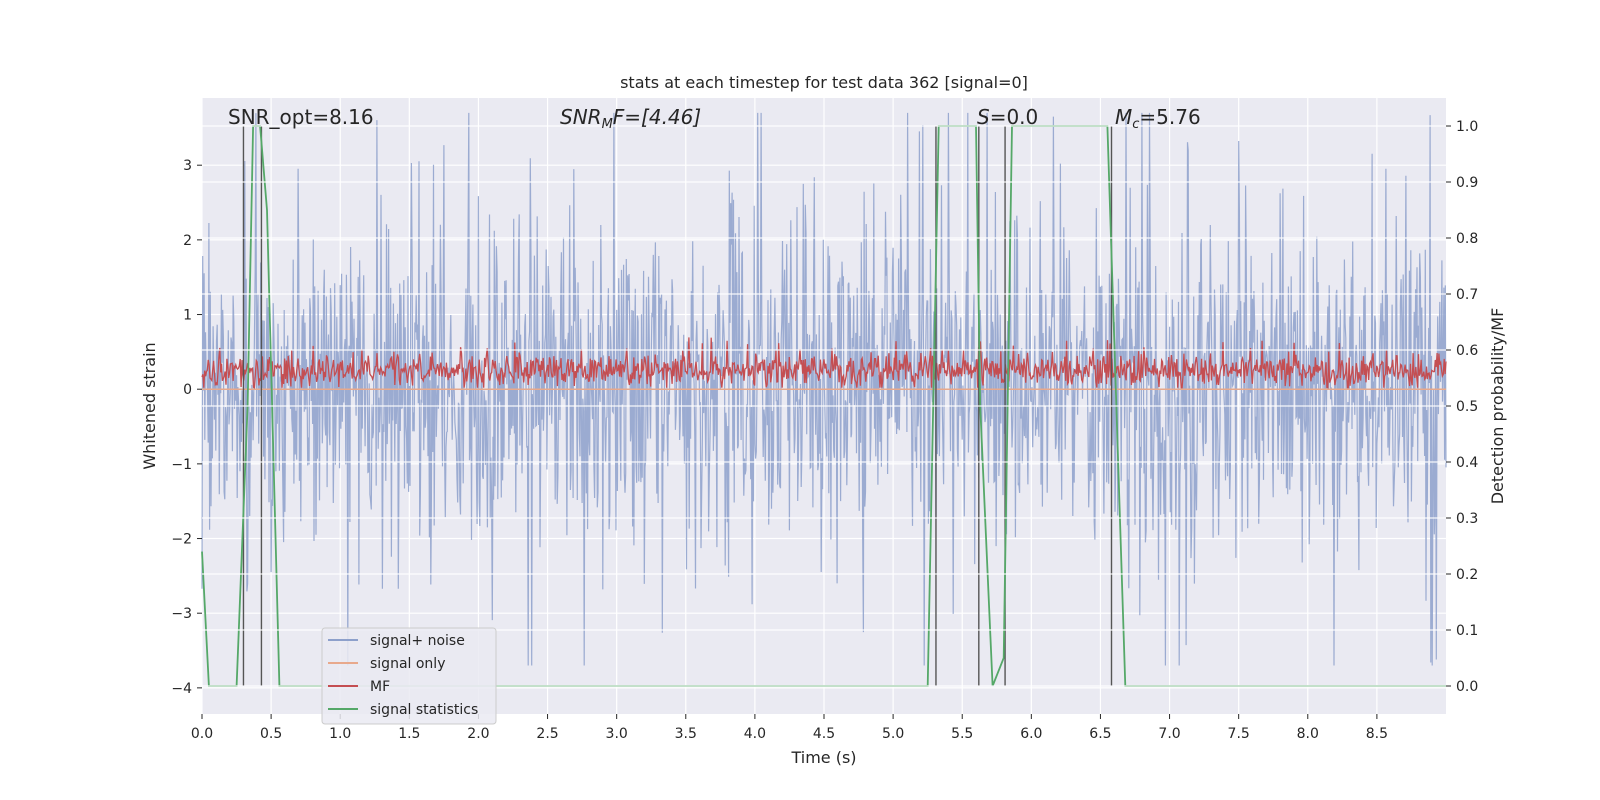  I want to click on y-tick-label: 1, so click(187, 316).